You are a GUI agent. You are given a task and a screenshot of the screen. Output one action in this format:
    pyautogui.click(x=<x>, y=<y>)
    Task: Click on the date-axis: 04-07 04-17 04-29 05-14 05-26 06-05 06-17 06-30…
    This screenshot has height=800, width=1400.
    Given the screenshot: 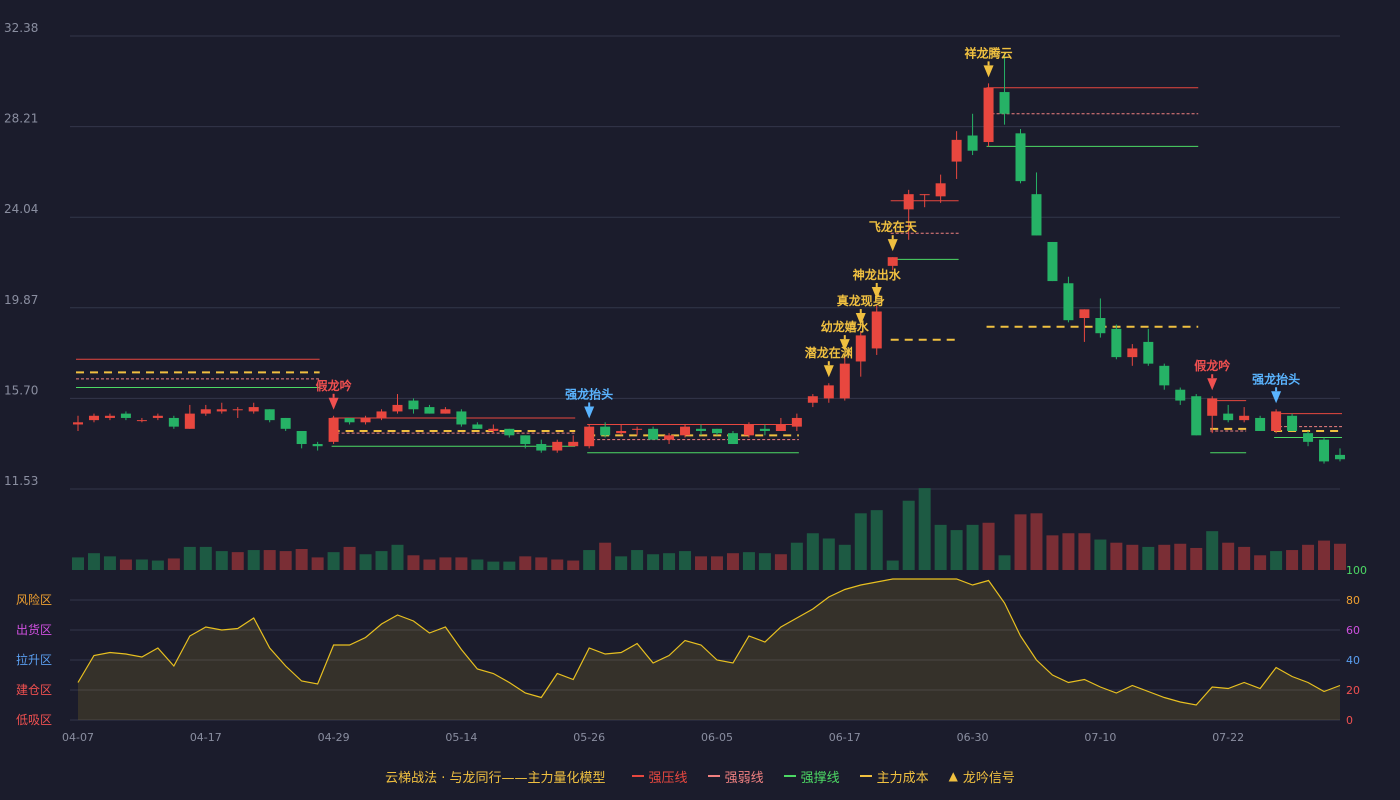 What is the action you would take?
    pyautogui.click(x=653, y=737)
    